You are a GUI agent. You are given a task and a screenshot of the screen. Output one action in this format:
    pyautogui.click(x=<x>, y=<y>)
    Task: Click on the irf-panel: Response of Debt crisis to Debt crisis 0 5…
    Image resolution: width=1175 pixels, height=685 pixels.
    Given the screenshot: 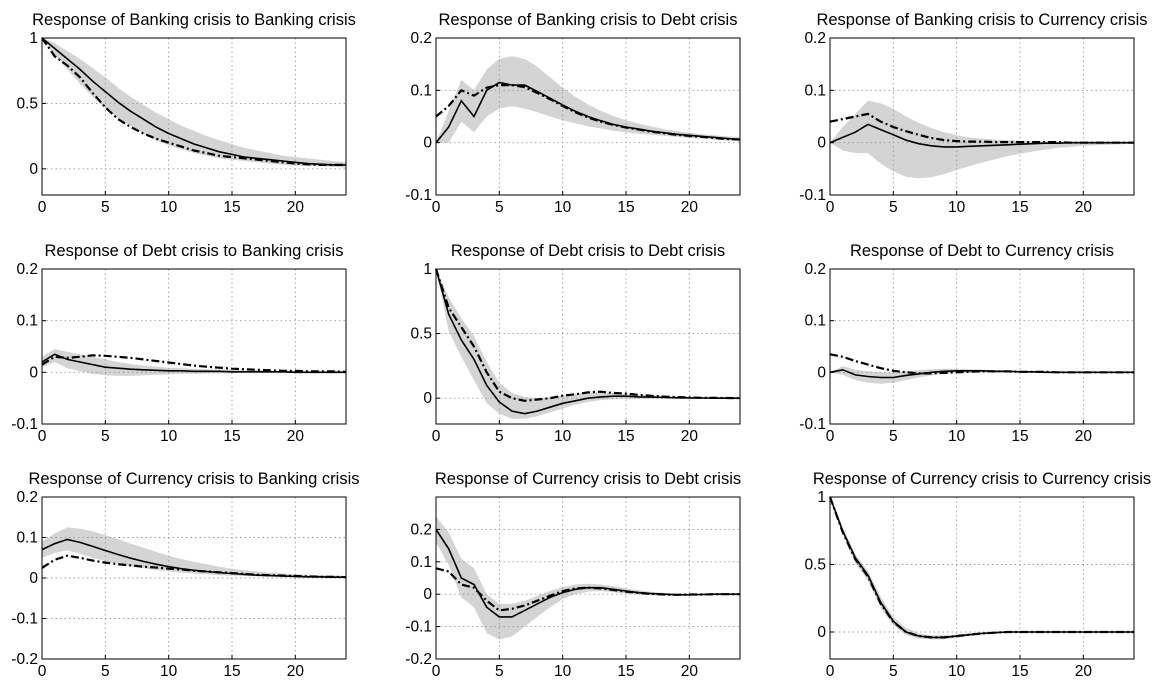 What is the action you would take?
    pyautogui.click(x=575, y=343)
    